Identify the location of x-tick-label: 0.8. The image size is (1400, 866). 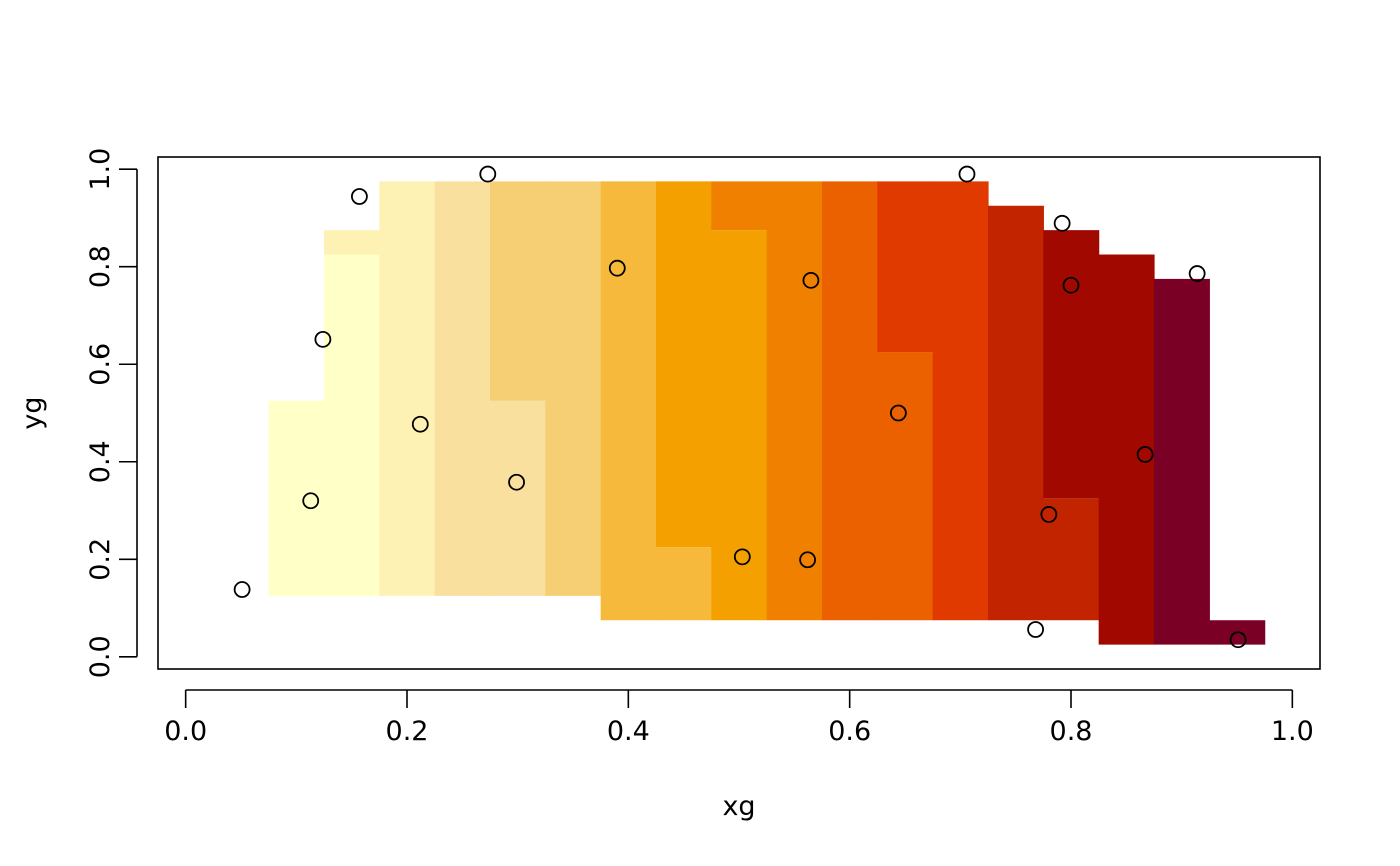
(1071, 731).